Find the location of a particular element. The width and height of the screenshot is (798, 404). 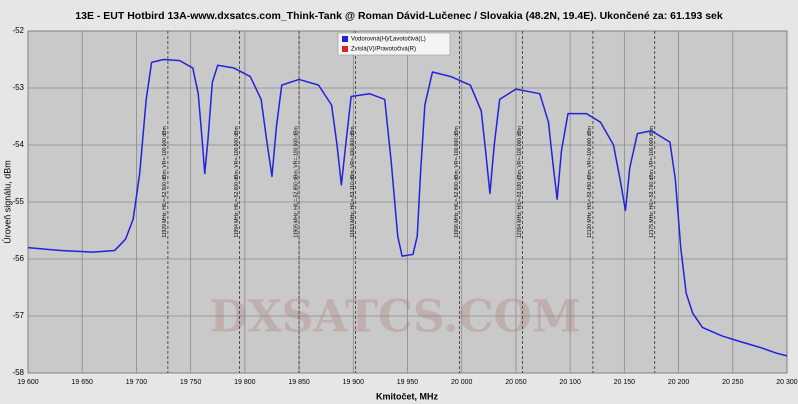

y-tick-label: -54 is located at coordinates (18, 144).